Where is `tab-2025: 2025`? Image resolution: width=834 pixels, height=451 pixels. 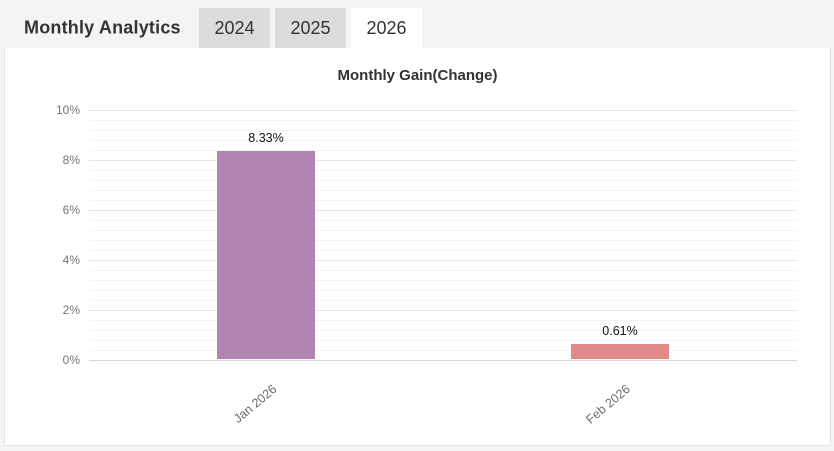
tab-2025: 2025 is located at coordinates (310, 28).